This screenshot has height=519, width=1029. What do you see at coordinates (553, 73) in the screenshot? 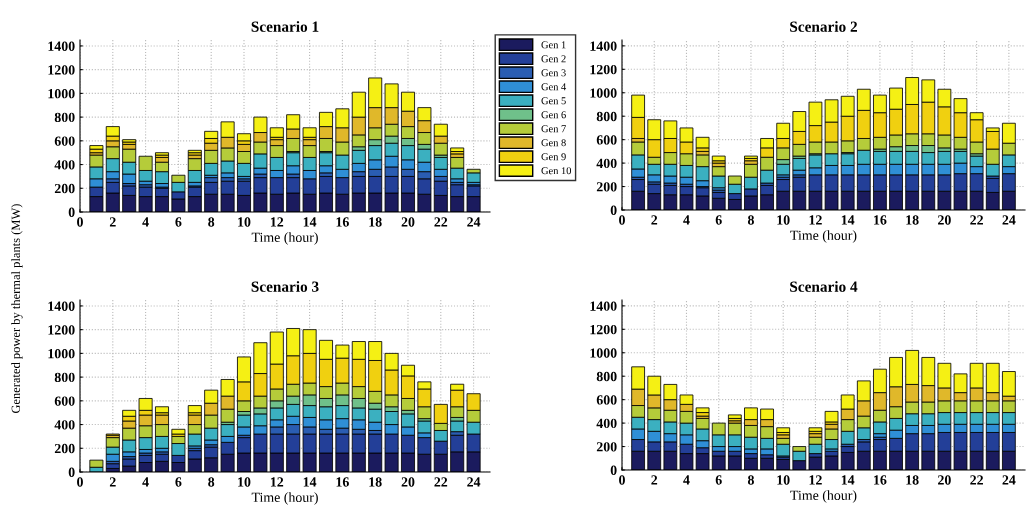
I see `legend-label: Gen 3` at bounding box center [553, 73].